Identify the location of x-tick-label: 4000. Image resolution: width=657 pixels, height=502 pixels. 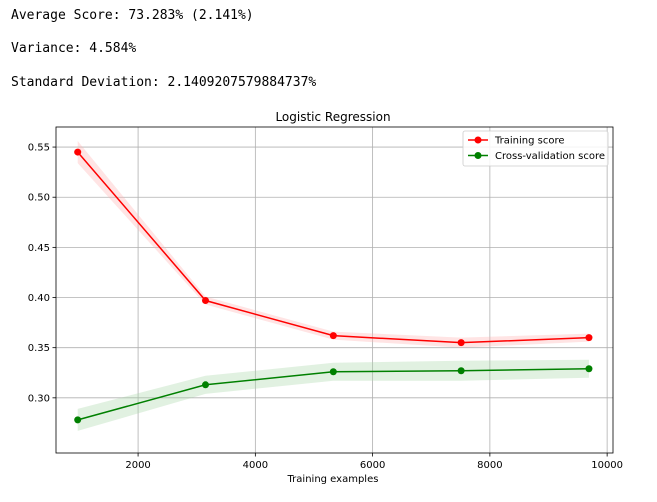
(255, 465).